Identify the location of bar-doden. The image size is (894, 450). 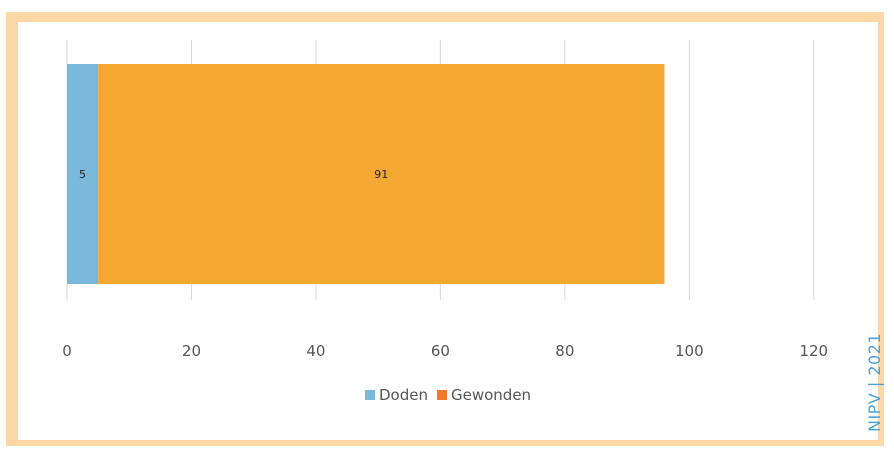
(83, 174).